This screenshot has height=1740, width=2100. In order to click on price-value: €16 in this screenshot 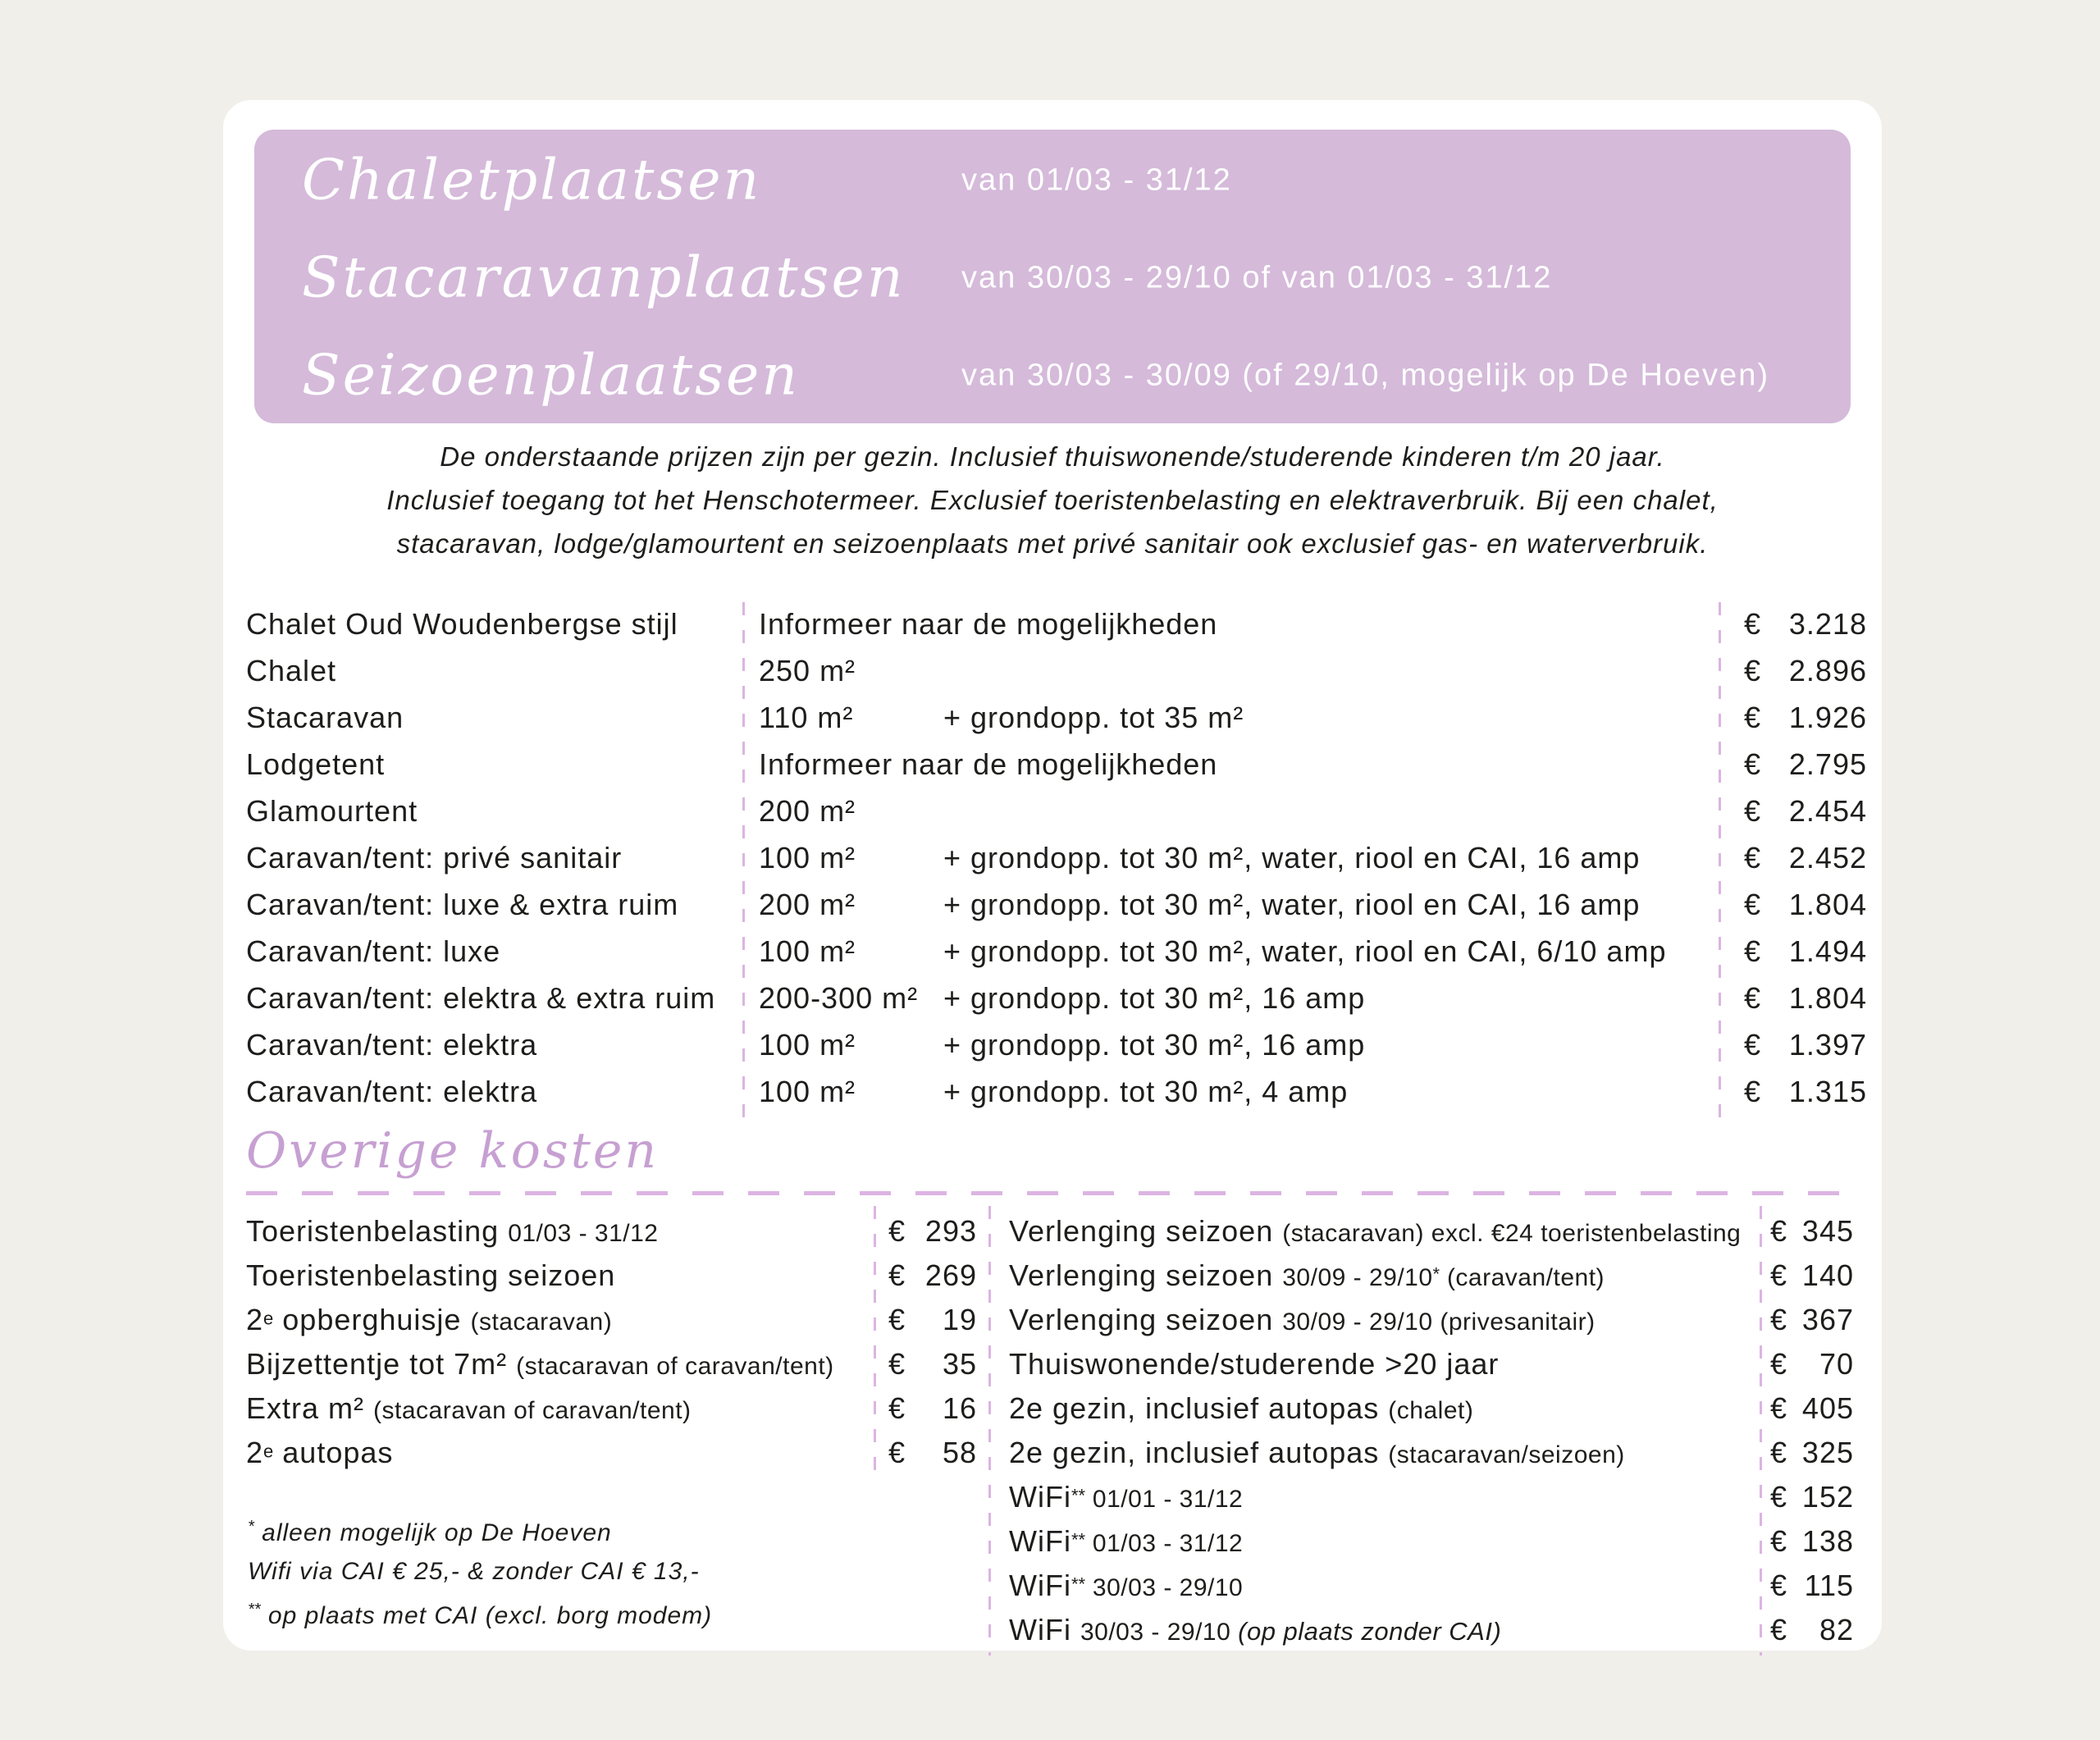, I will do `click(938, 1409)`.